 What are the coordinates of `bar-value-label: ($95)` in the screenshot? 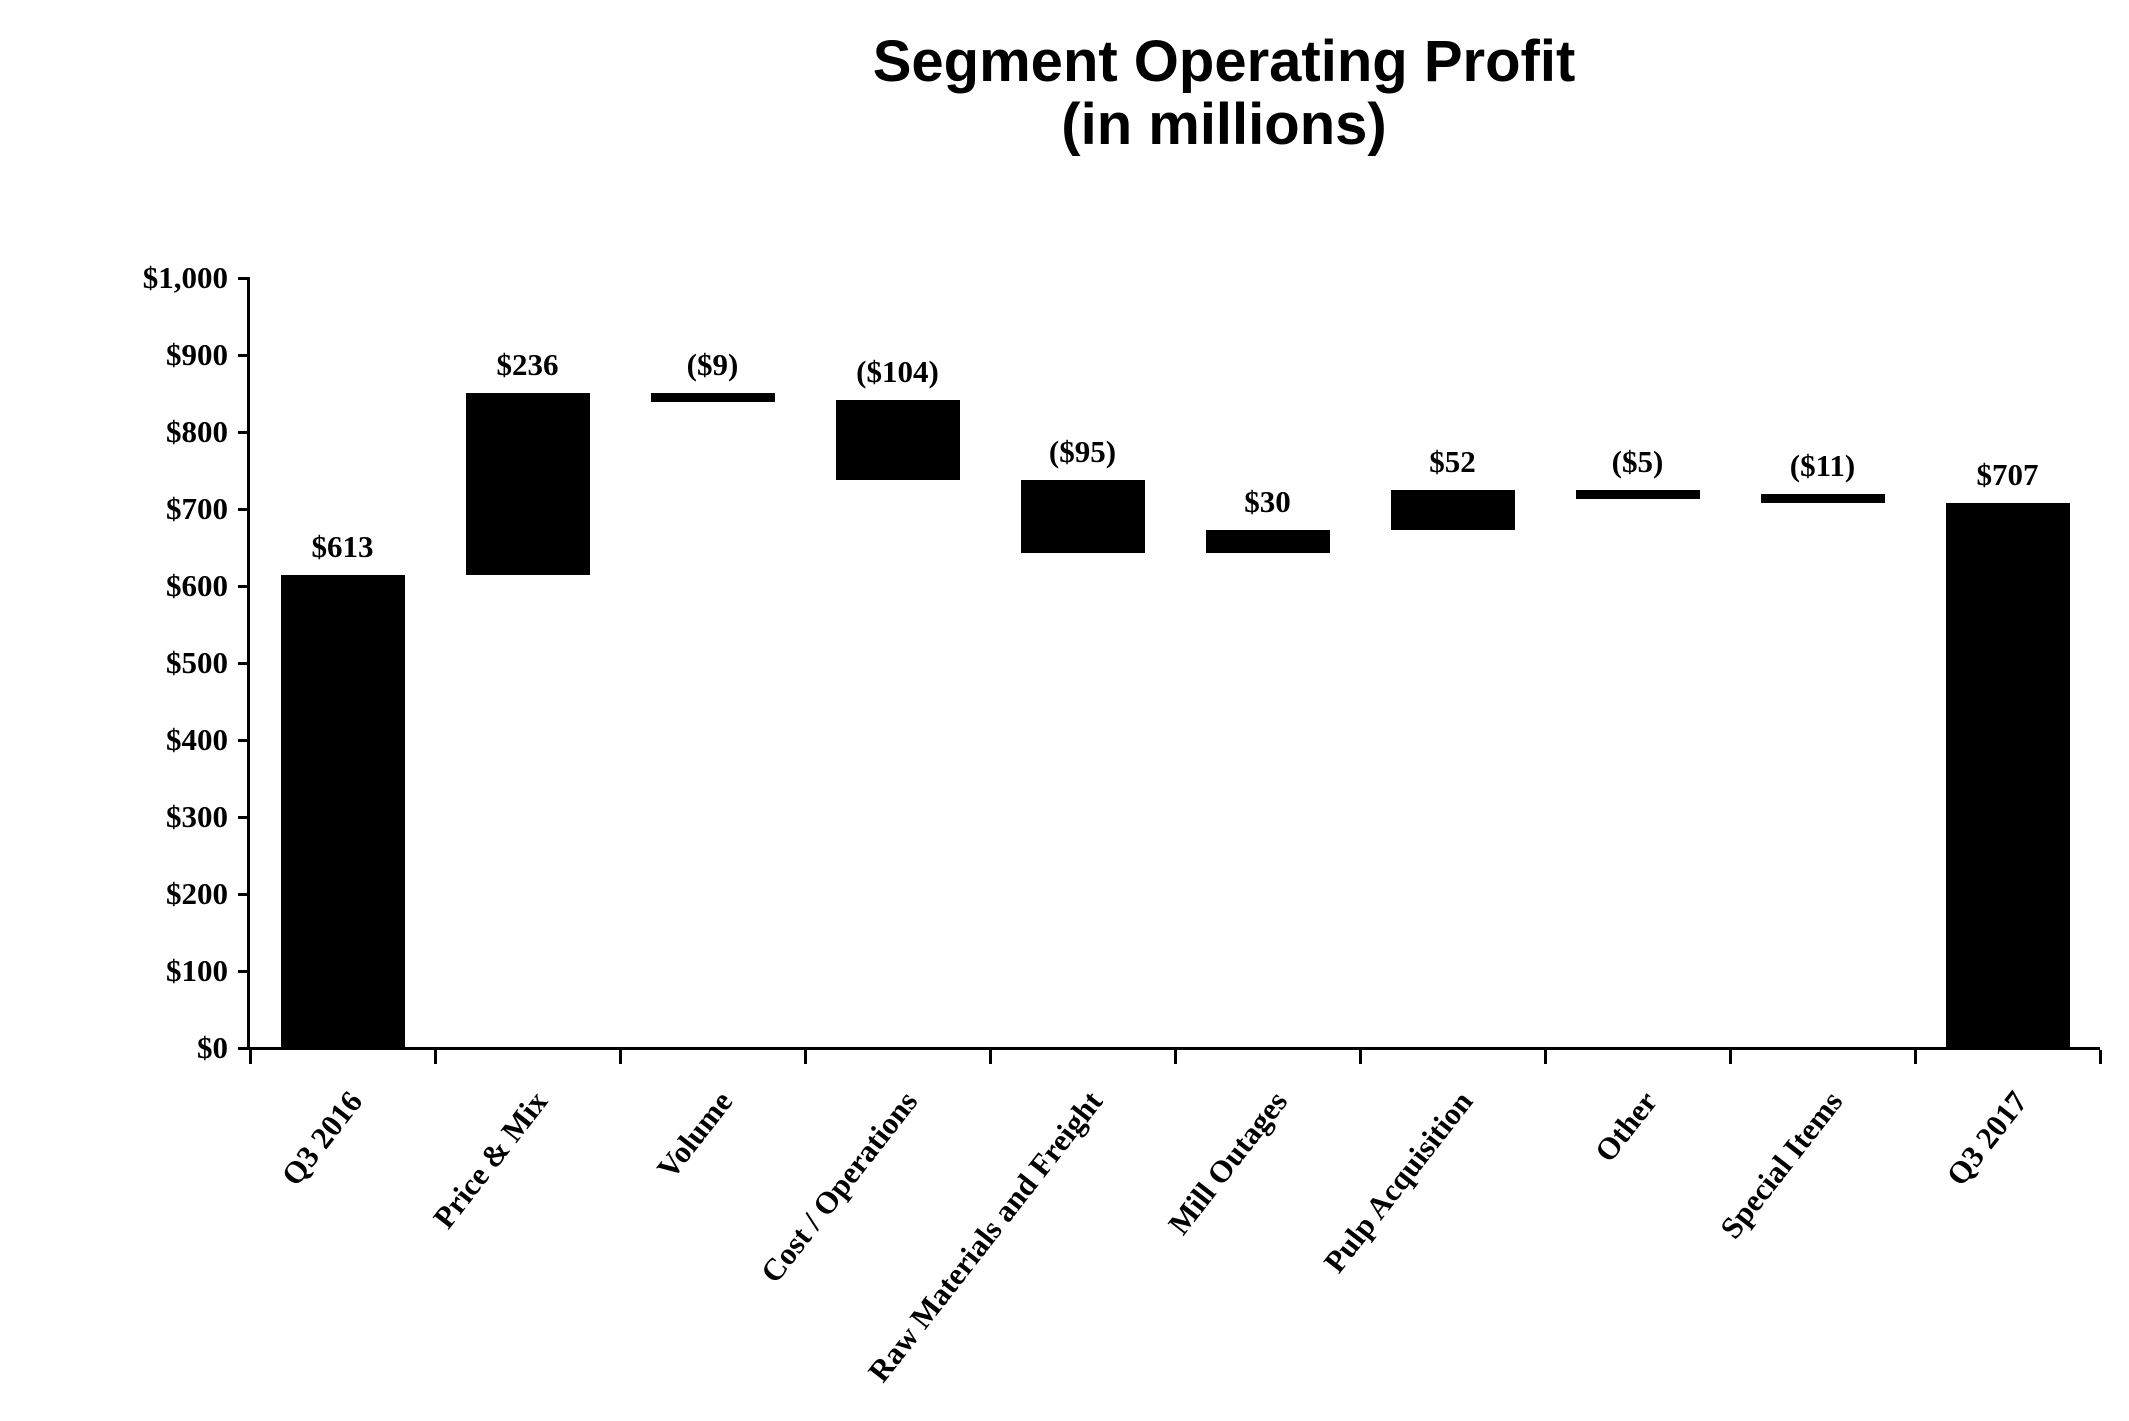 It's located at (1082, 452).